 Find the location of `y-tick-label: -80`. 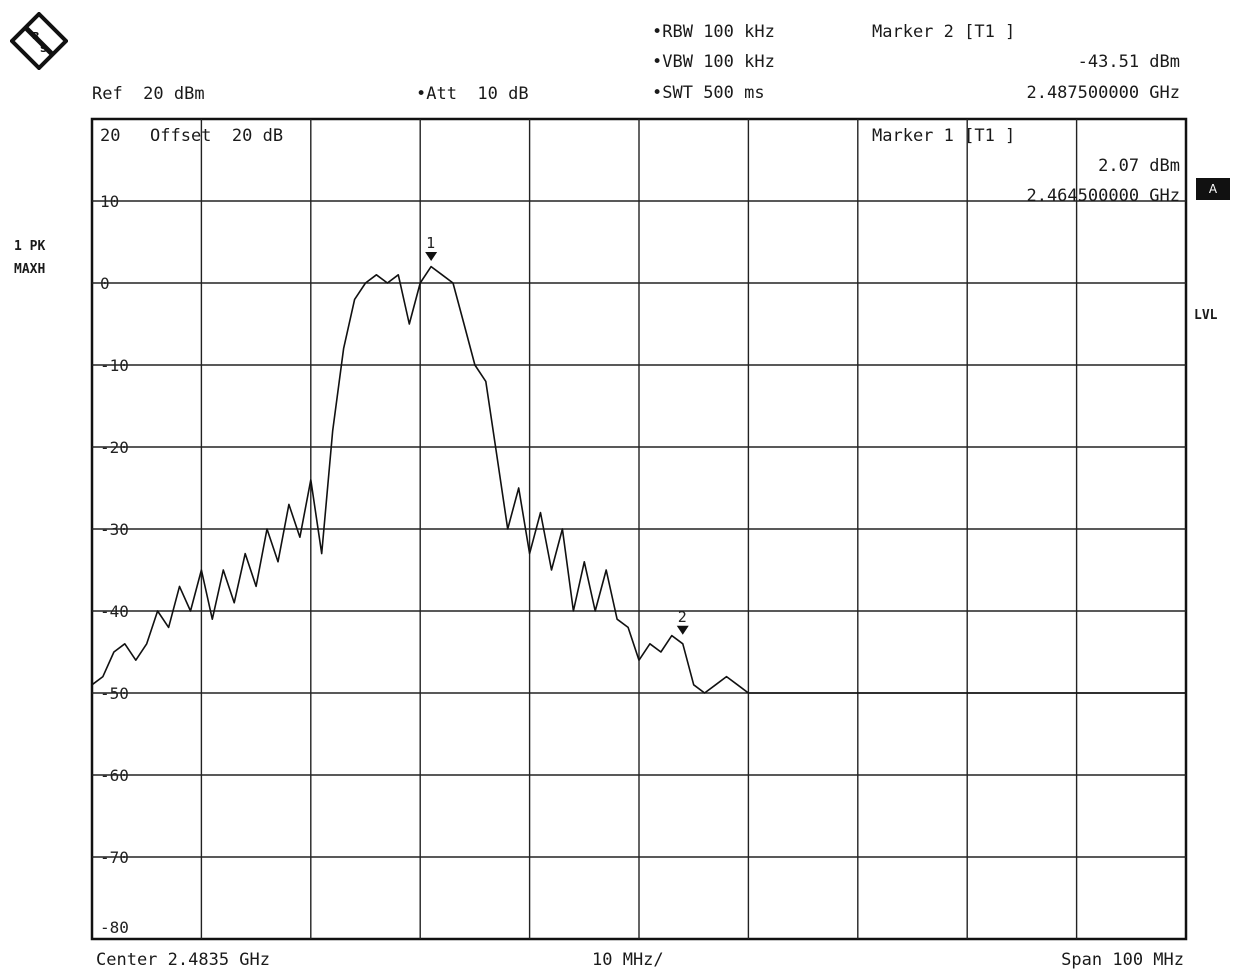

y-tick-label: -80 is located at coordinates (114, 927).